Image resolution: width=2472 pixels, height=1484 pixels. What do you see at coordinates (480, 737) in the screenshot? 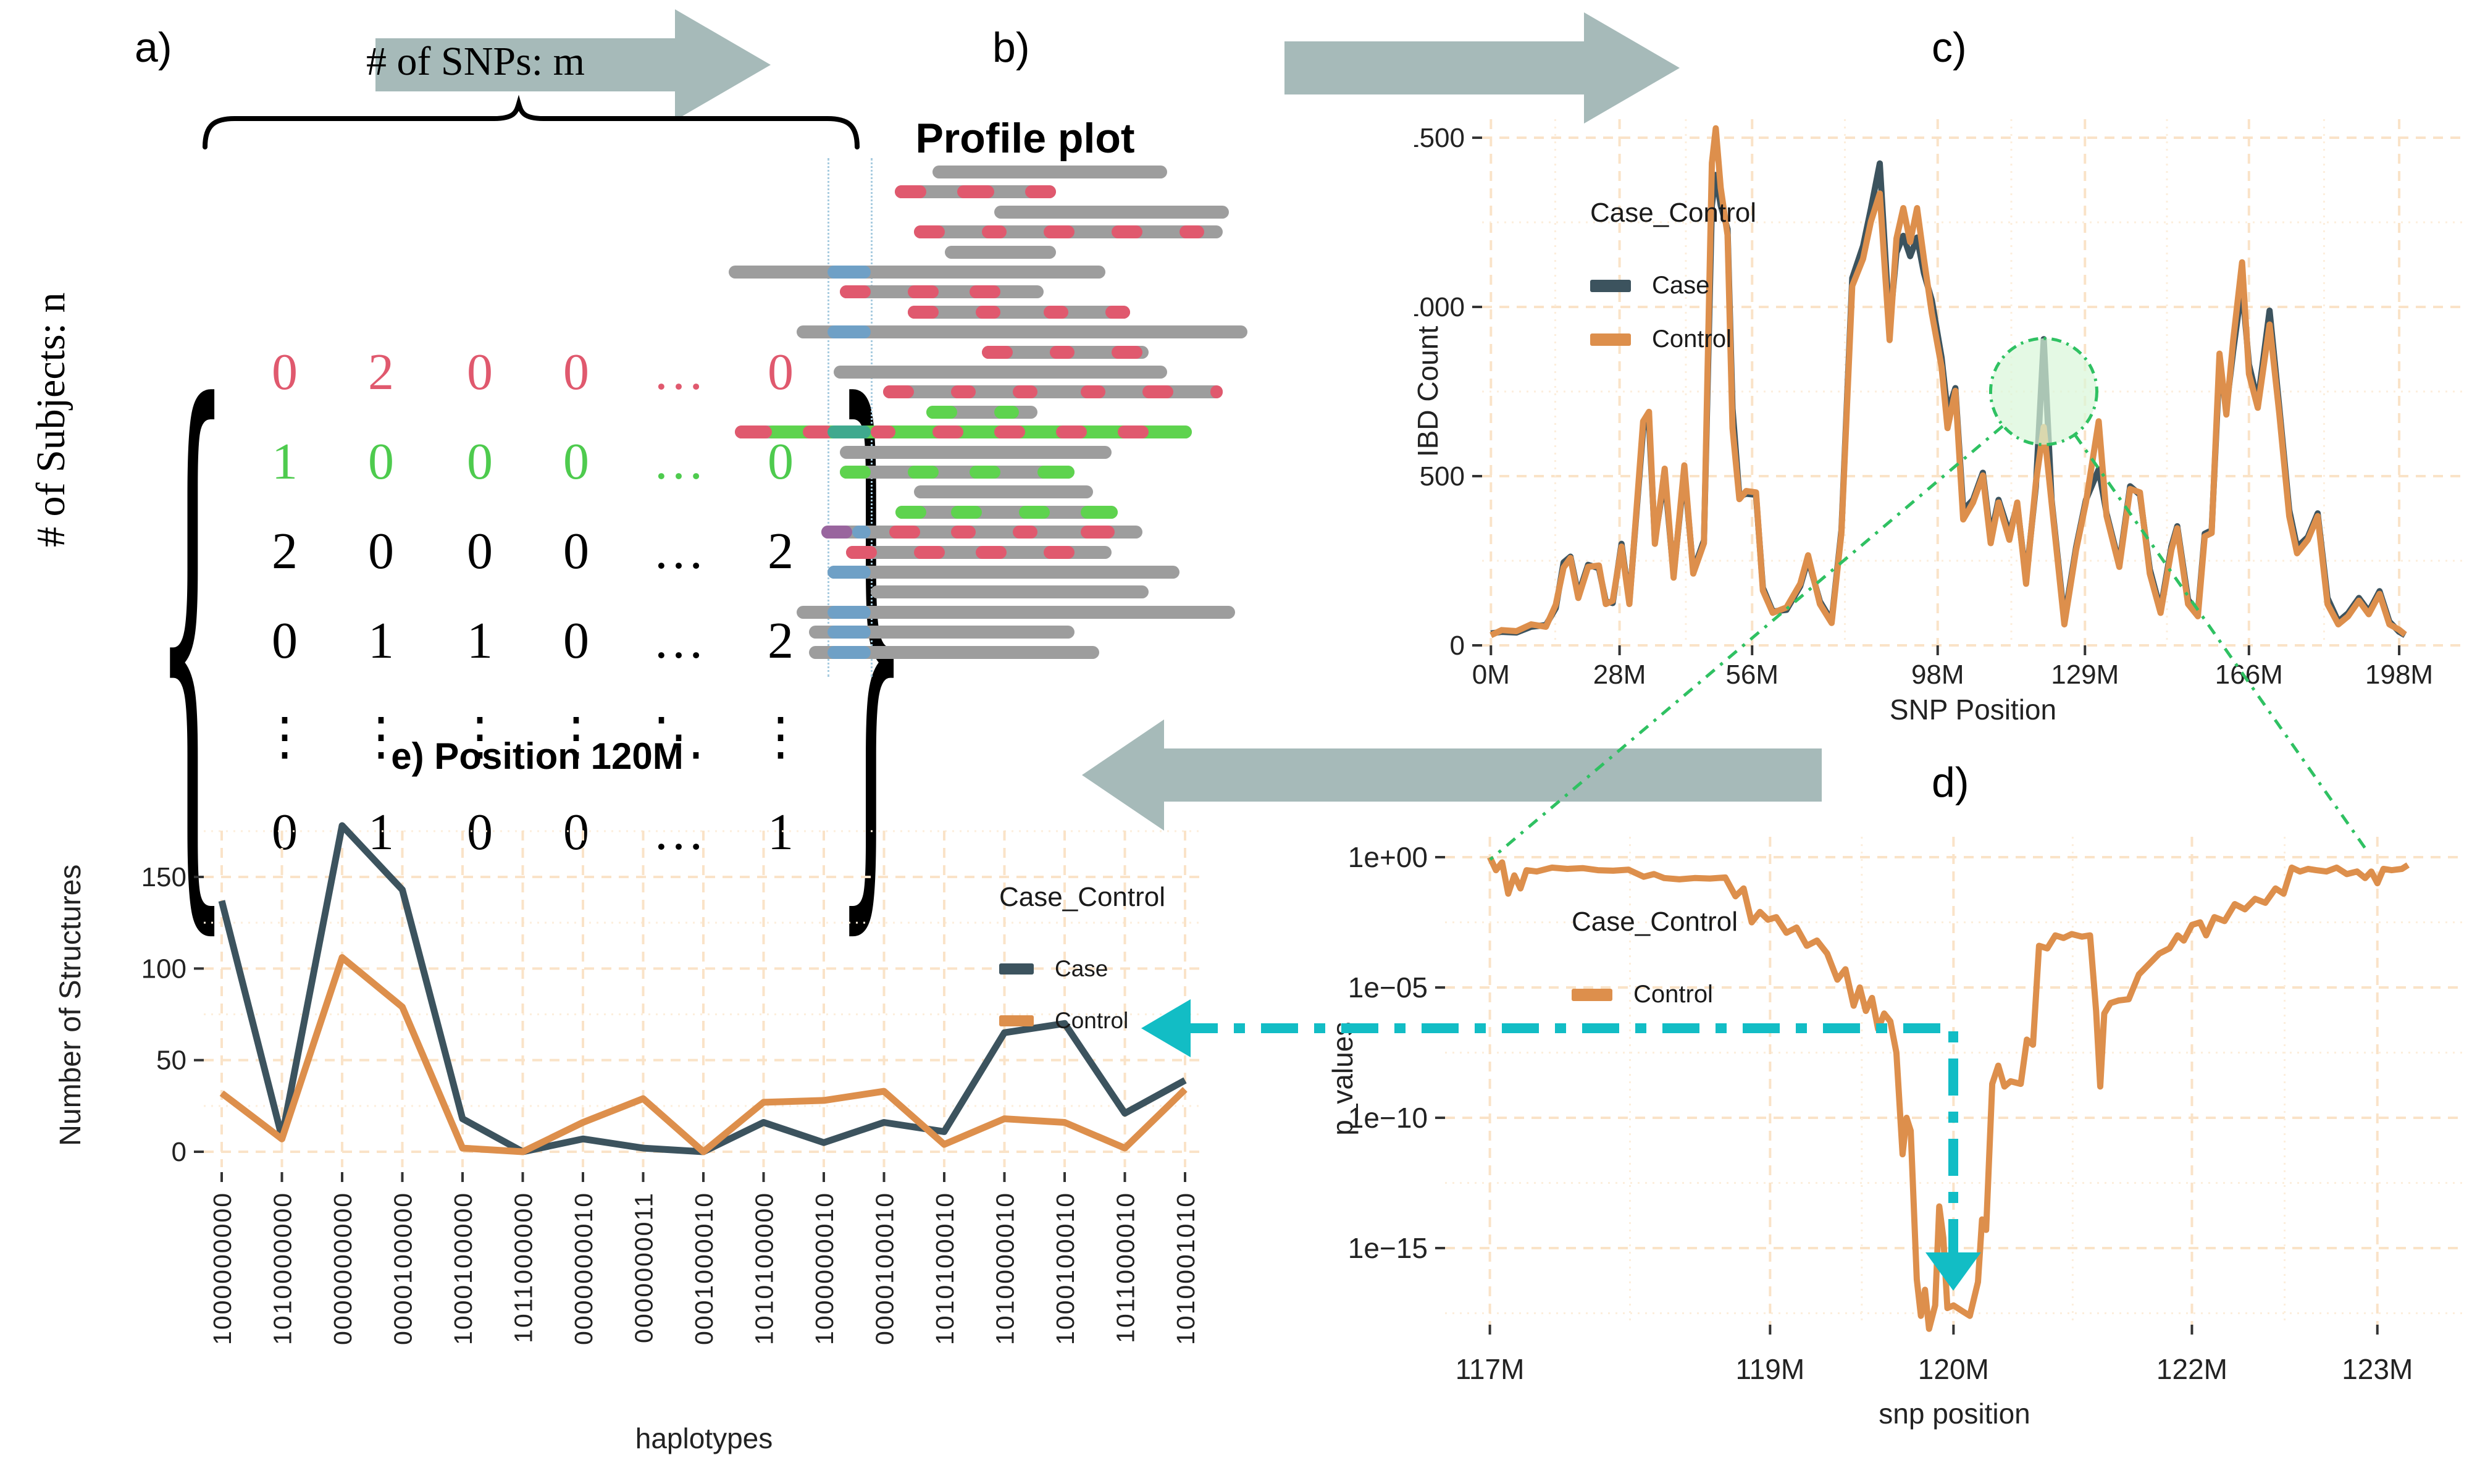
I see `matrix-cell-r4c2: ⋮` at bounding box center [480, 737].